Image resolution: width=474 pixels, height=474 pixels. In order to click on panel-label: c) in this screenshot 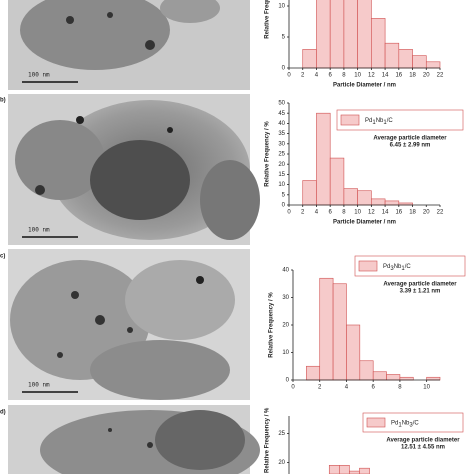, I will do `click(2, 257)`.